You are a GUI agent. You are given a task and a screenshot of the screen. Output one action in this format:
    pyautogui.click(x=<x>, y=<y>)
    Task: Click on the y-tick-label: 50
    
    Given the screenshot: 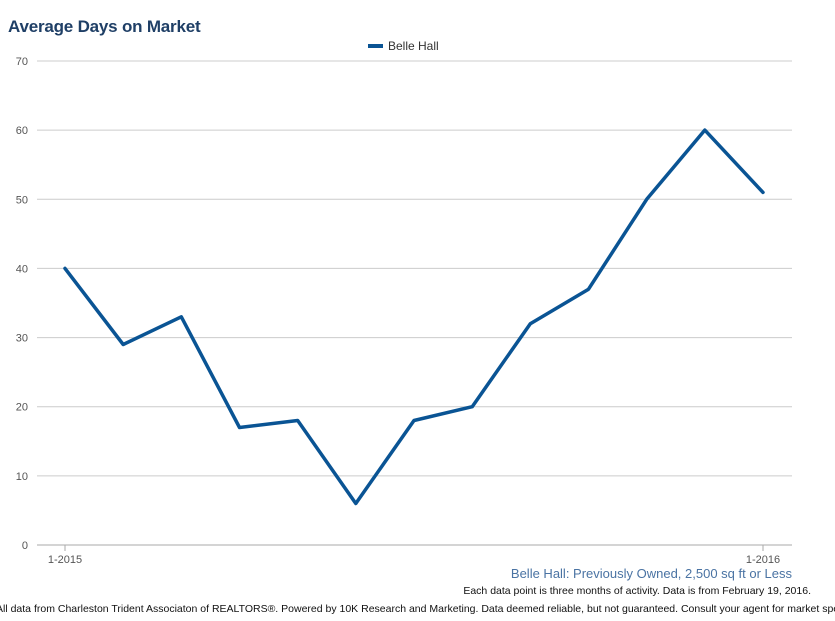 What is the action you would take?
    pyautogui.click(x=22, y=200)
    